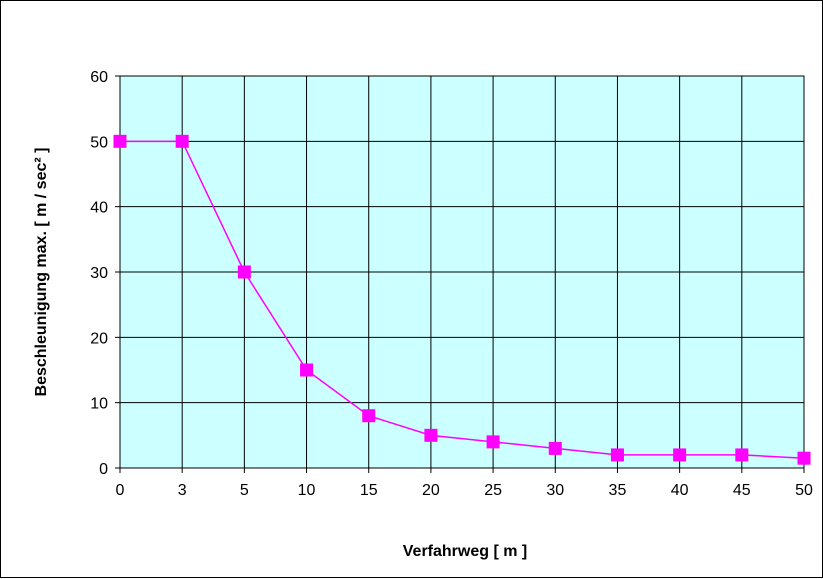  What do you see at coordinates (99, 338) in the screenshot?
I see `y-tick-label: 20` at bounding box center [99, 338].